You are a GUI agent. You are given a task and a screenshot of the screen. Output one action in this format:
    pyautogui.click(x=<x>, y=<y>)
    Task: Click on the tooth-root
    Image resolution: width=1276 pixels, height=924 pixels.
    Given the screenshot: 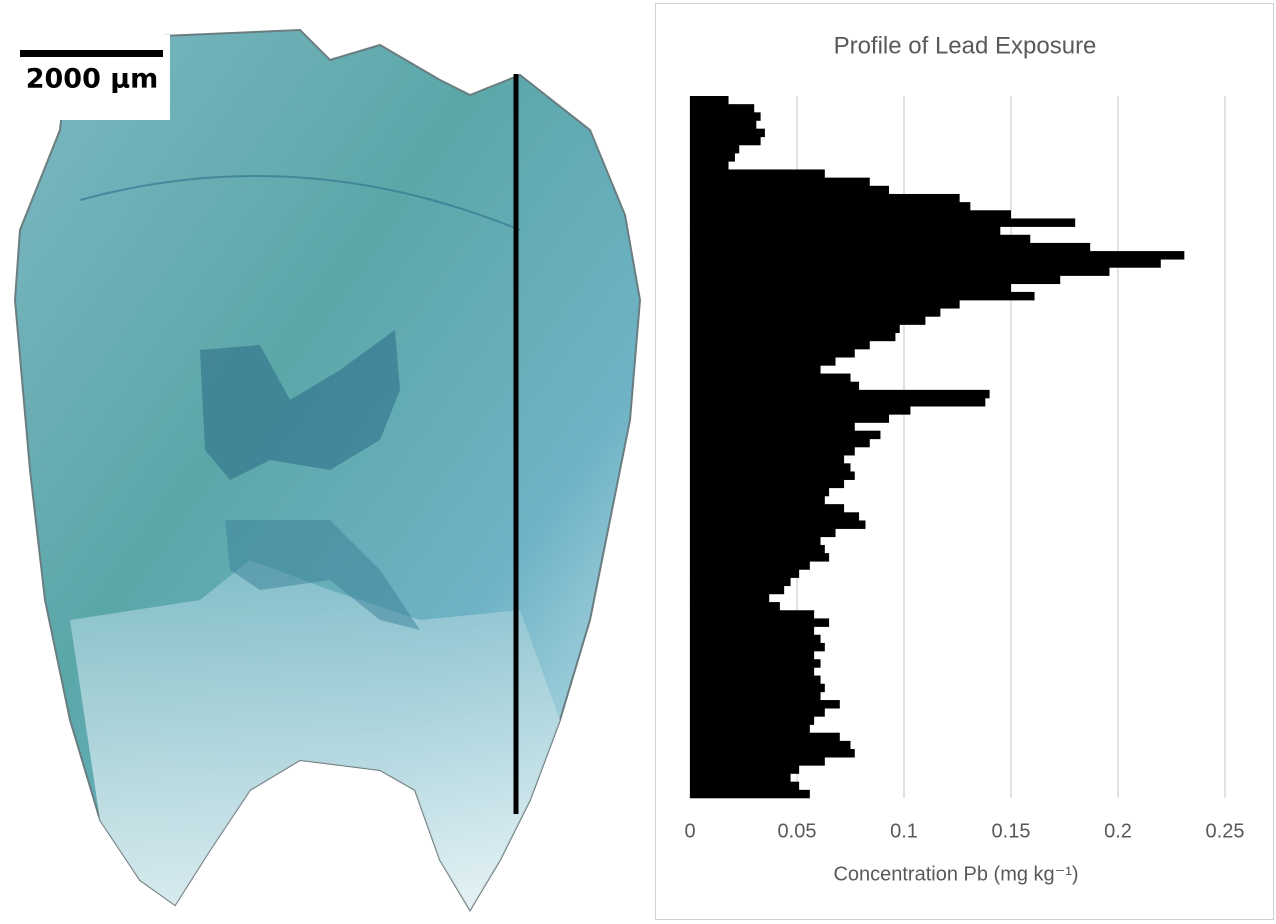 What is the action you would take?
    pyautogui.click(x=315, y=735)
    